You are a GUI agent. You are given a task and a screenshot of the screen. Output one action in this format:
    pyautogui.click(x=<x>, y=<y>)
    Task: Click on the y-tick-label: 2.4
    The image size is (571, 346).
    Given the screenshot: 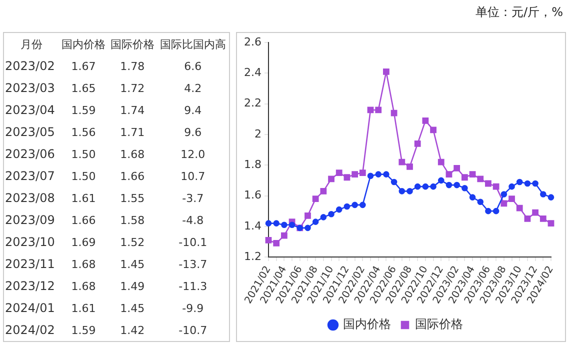 What is the action you would take?
    pyautogui.click(x=253, y=73)
    